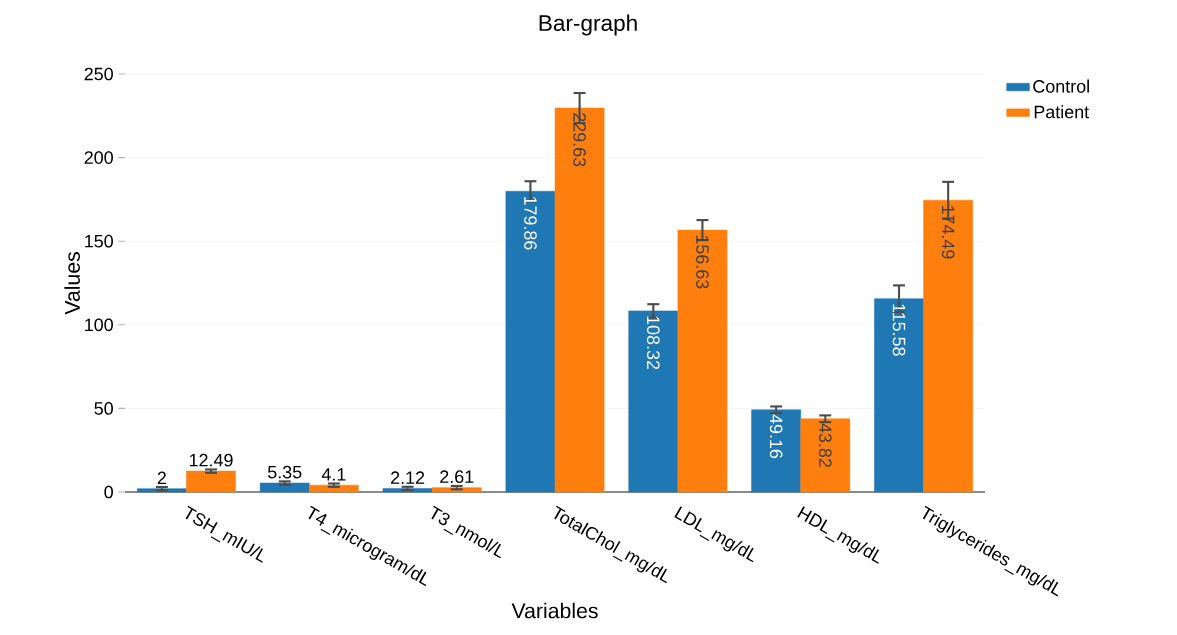  Describe the element at coordinates (333, 474) in the screenshot. I see `data-label: 4.1` at that location.